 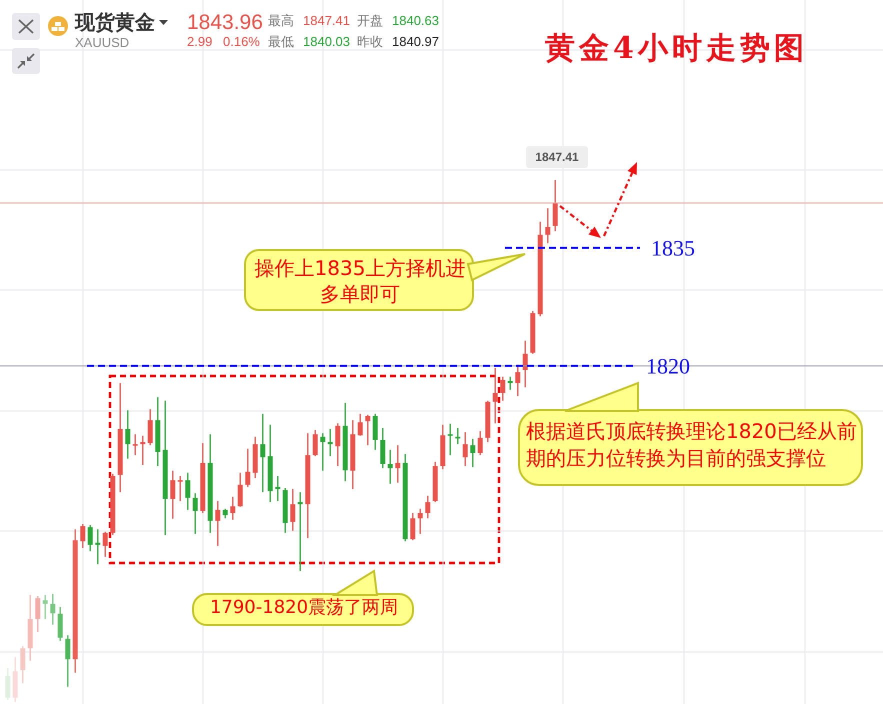 What do you see at coordinates (199, 41) in the screenshot?
I see `text: 2.99` at bounding box center [199, 41].